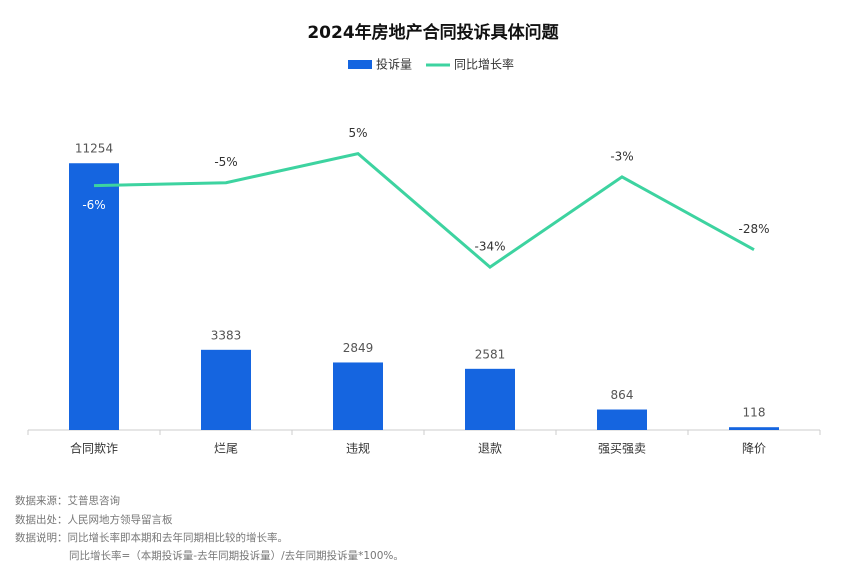 This screenshot has width=867, height=569. Describe the element at coordinates (93, 205) in the screenshot. I see `line-value-label: -6%` at that location.